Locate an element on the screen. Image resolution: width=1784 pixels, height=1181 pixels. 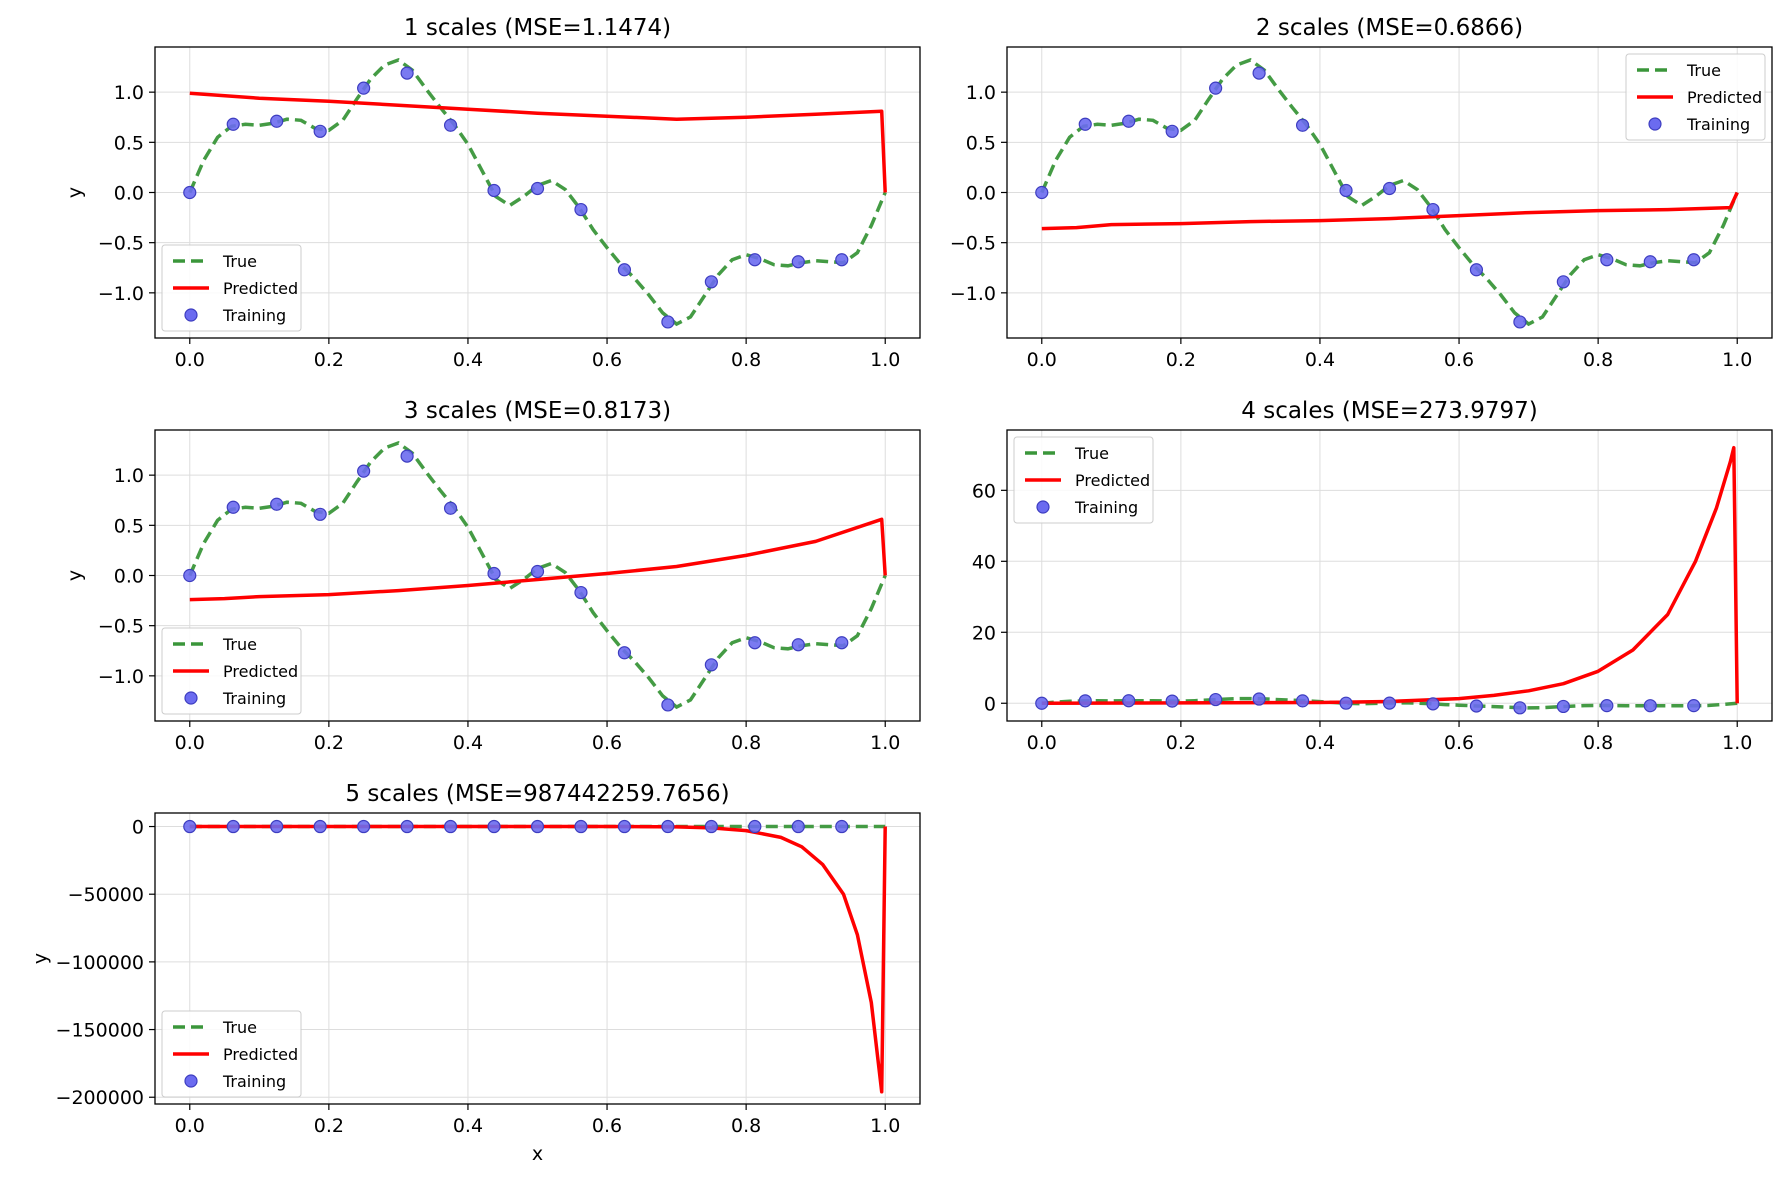
y-tick-label: −100000 is located at coordinates (100, 963).